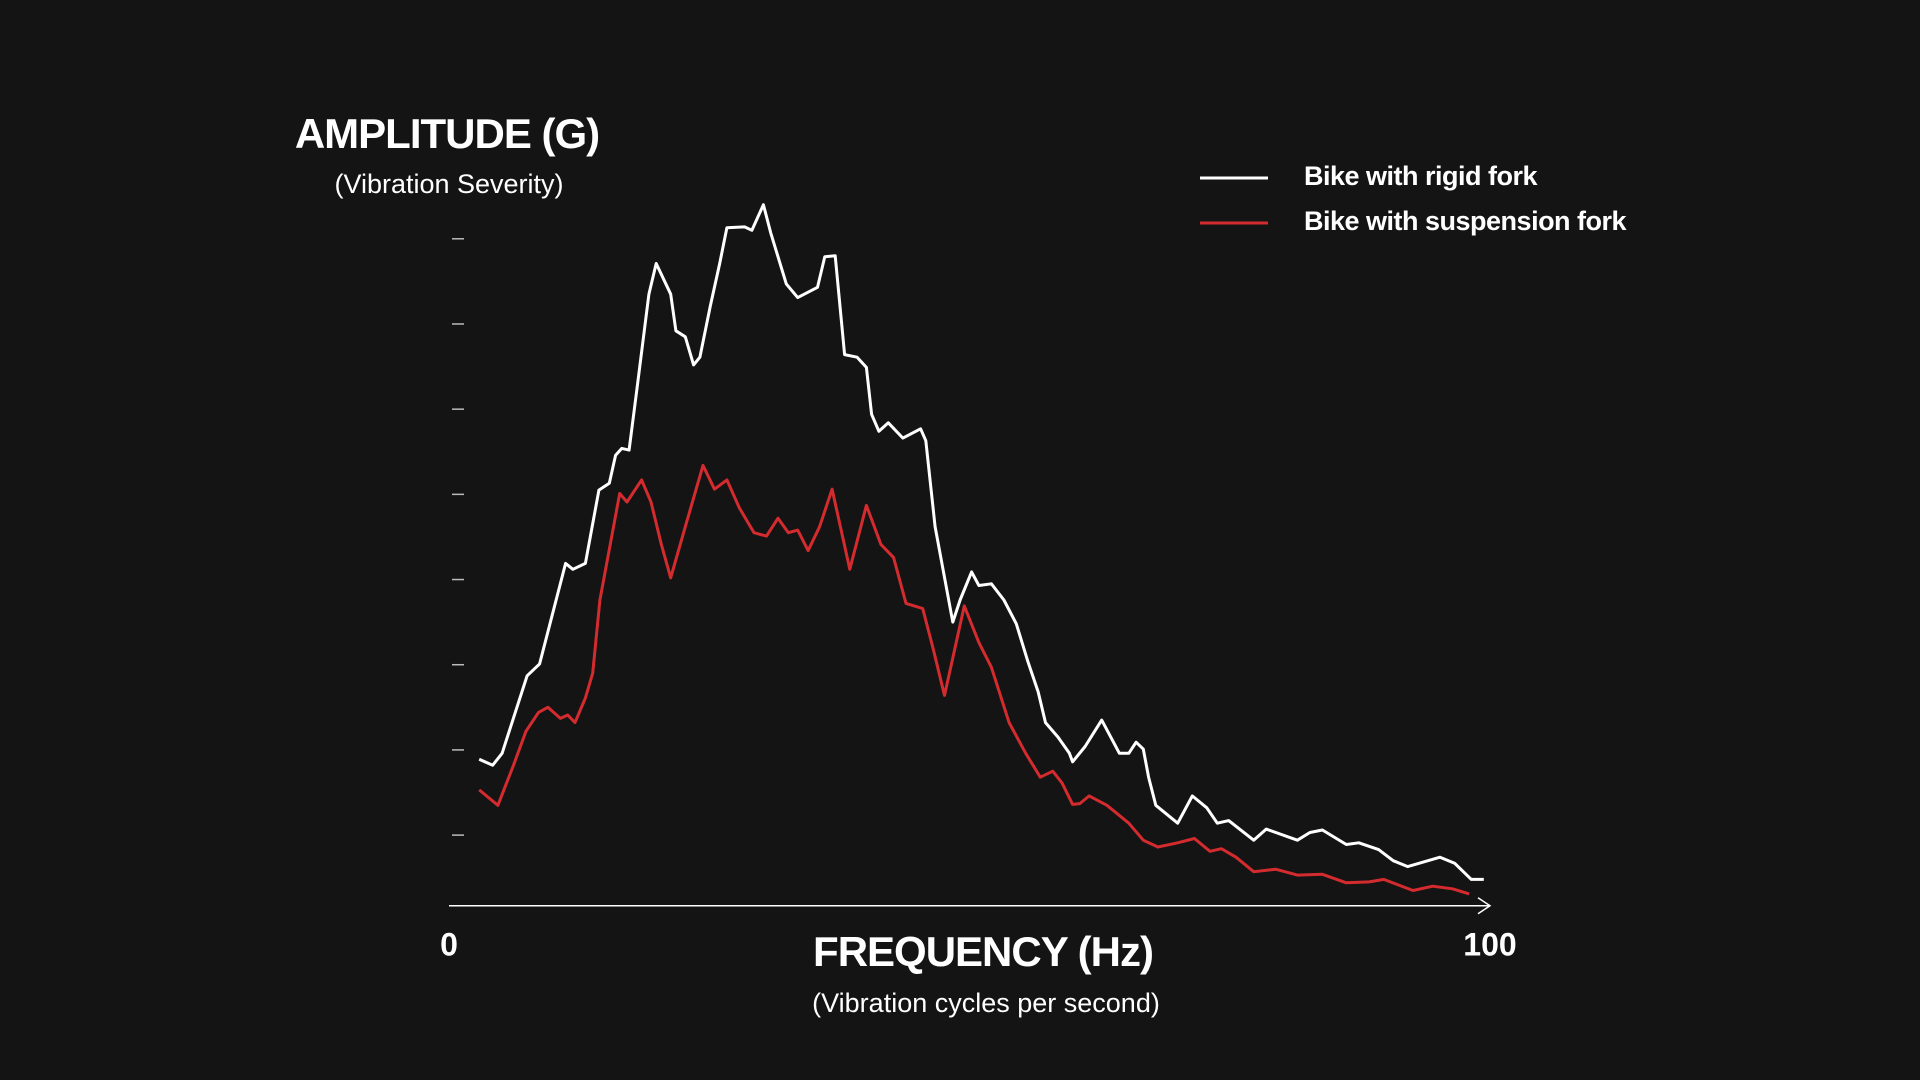 The height and width of the screenshot is (1080, 1920). I want to click on x-axis-arrow, so click(1484, 906).